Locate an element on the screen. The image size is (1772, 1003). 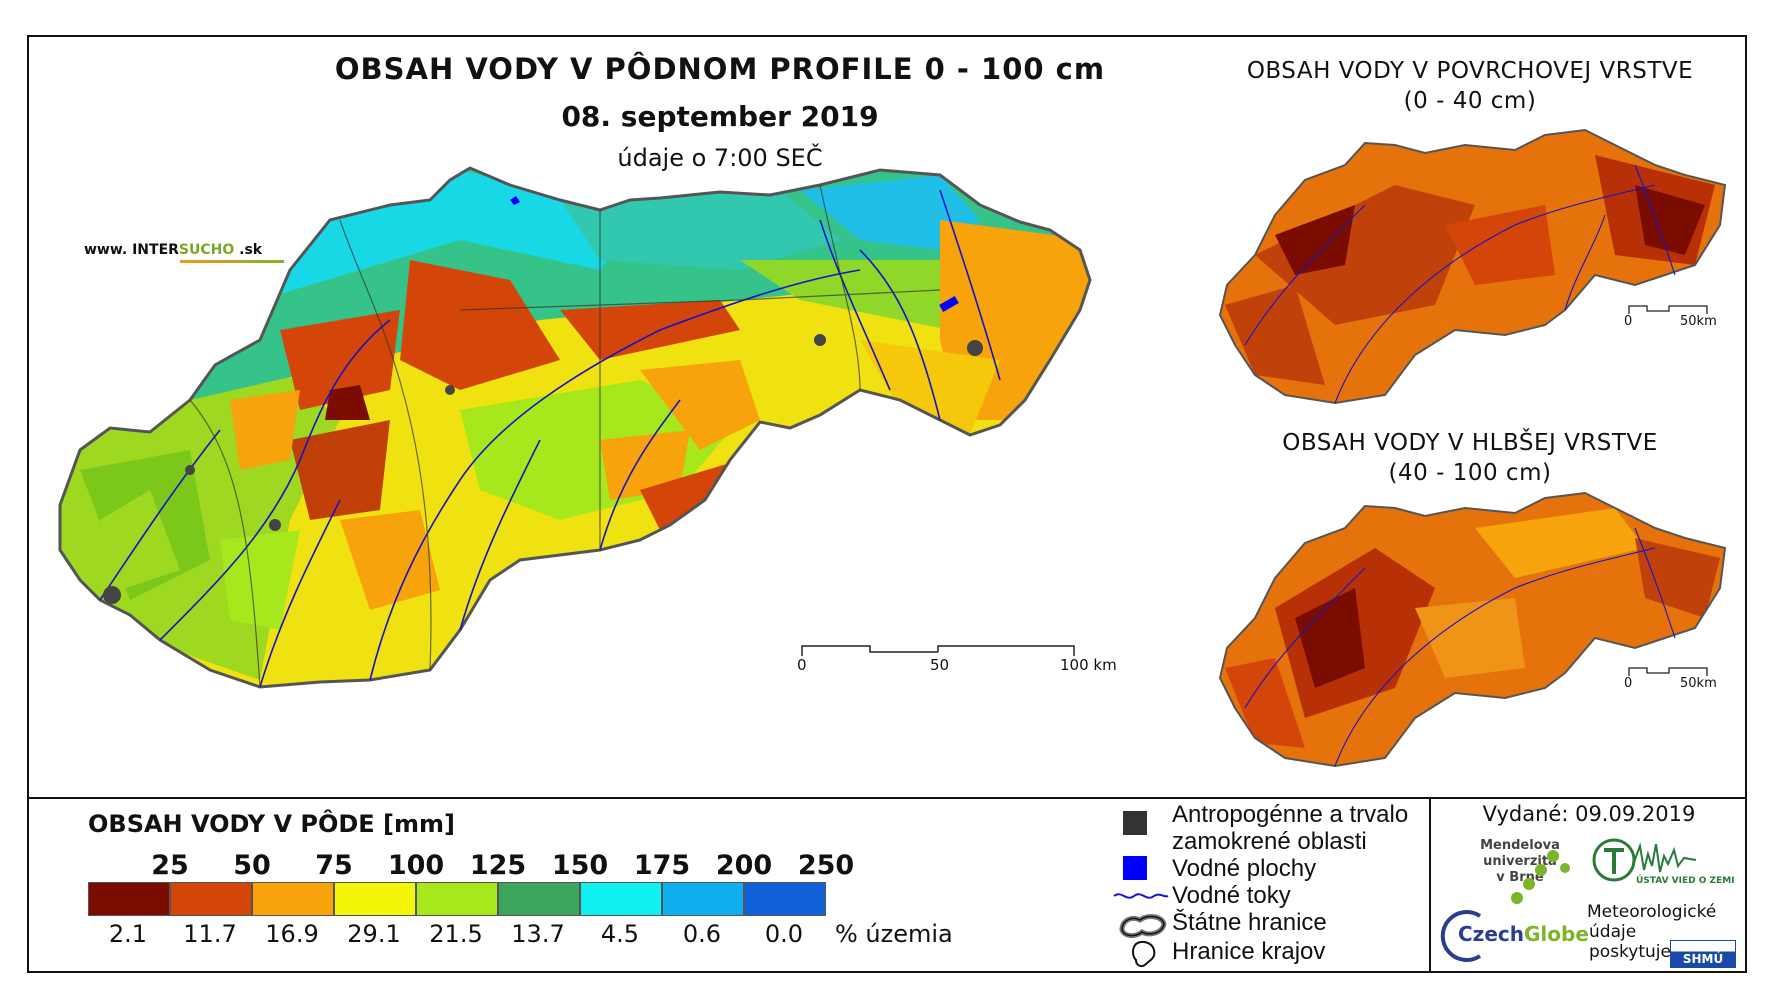
key-label-hranice-krajov: Hranice krajov is located at coordinates (1249, 951).